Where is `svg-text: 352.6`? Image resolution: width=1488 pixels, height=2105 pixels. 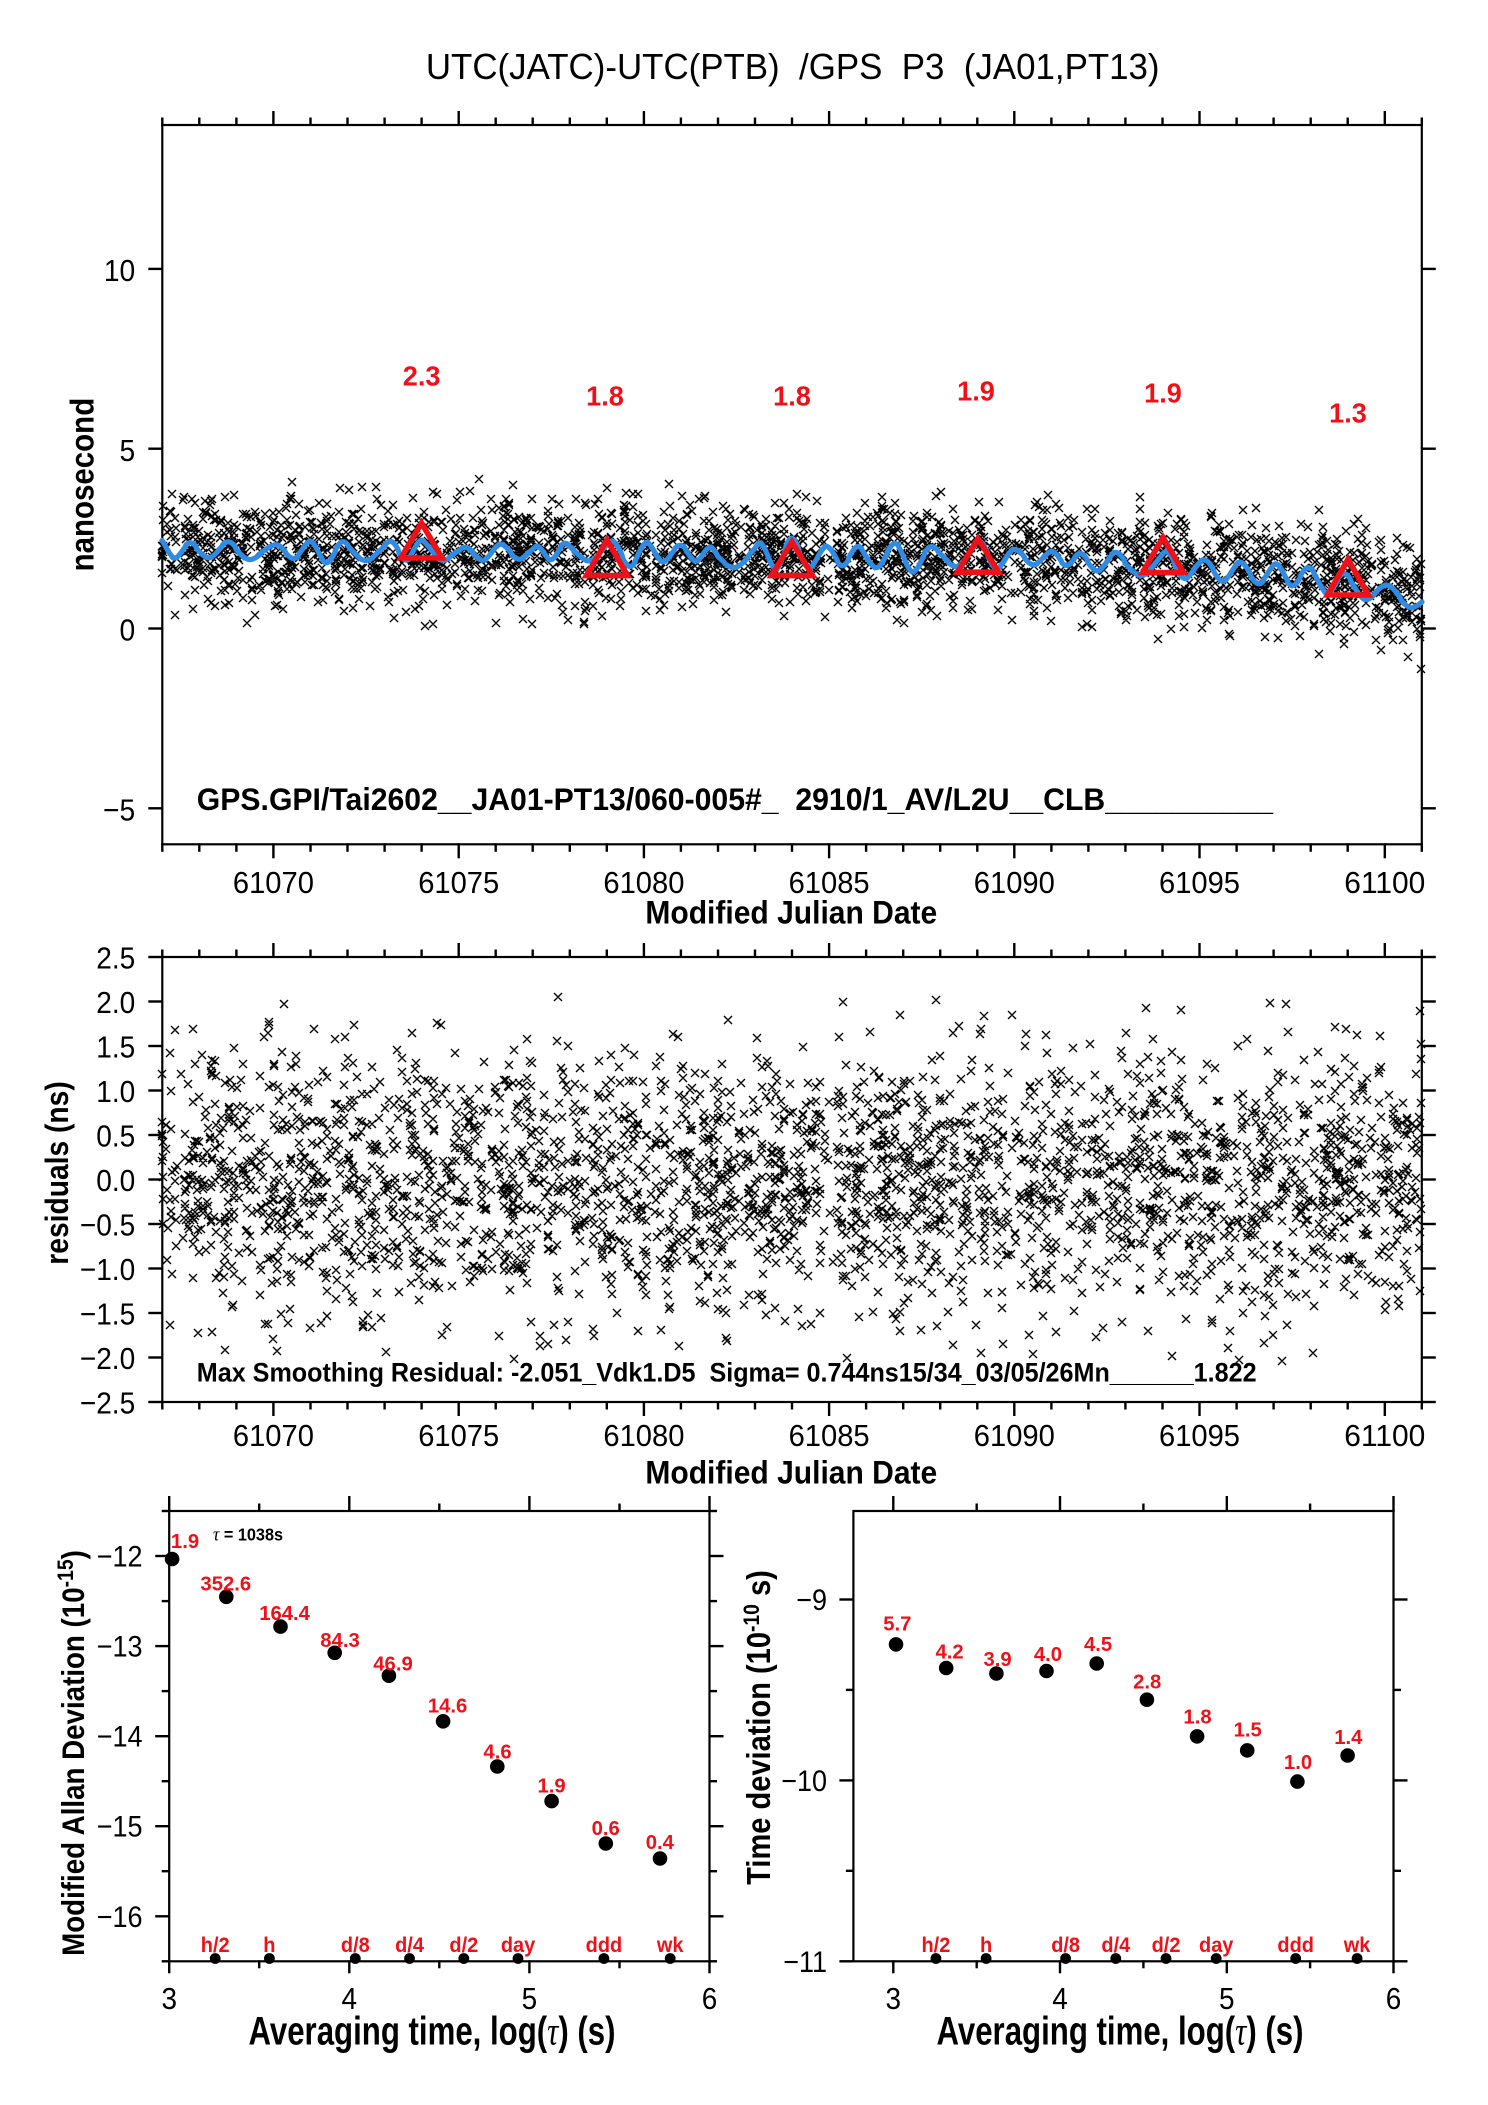 svg-text: 352.6 is located at coordinates (225, 1584).